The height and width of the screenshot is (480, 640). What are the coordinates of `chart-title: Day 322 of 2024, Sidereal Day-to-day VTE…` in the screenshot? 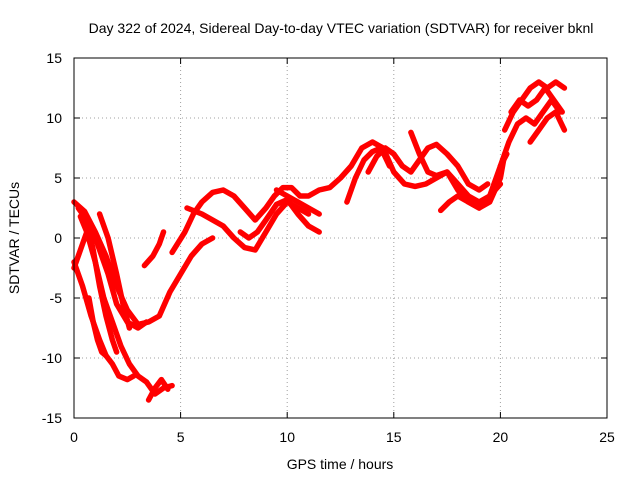 It's located at (341, 28).